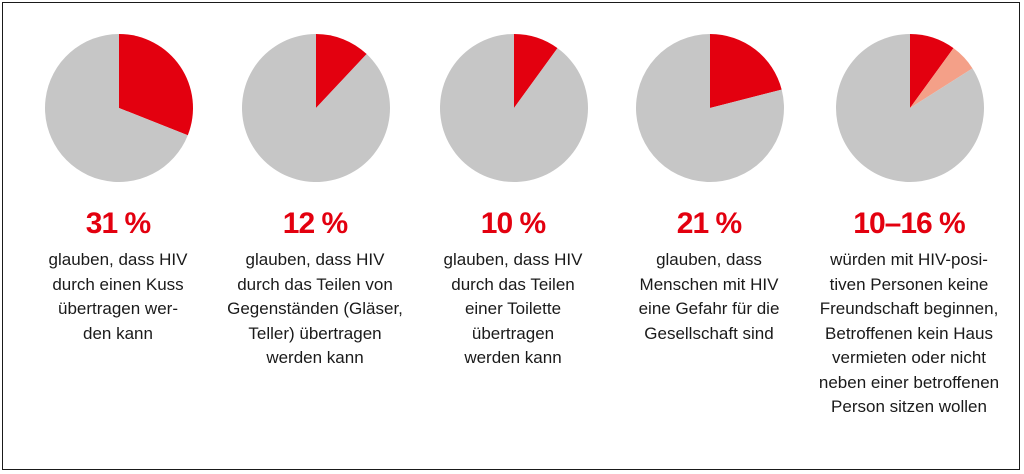  I want to click on percentage-label: 31 %, so click(118, 223).